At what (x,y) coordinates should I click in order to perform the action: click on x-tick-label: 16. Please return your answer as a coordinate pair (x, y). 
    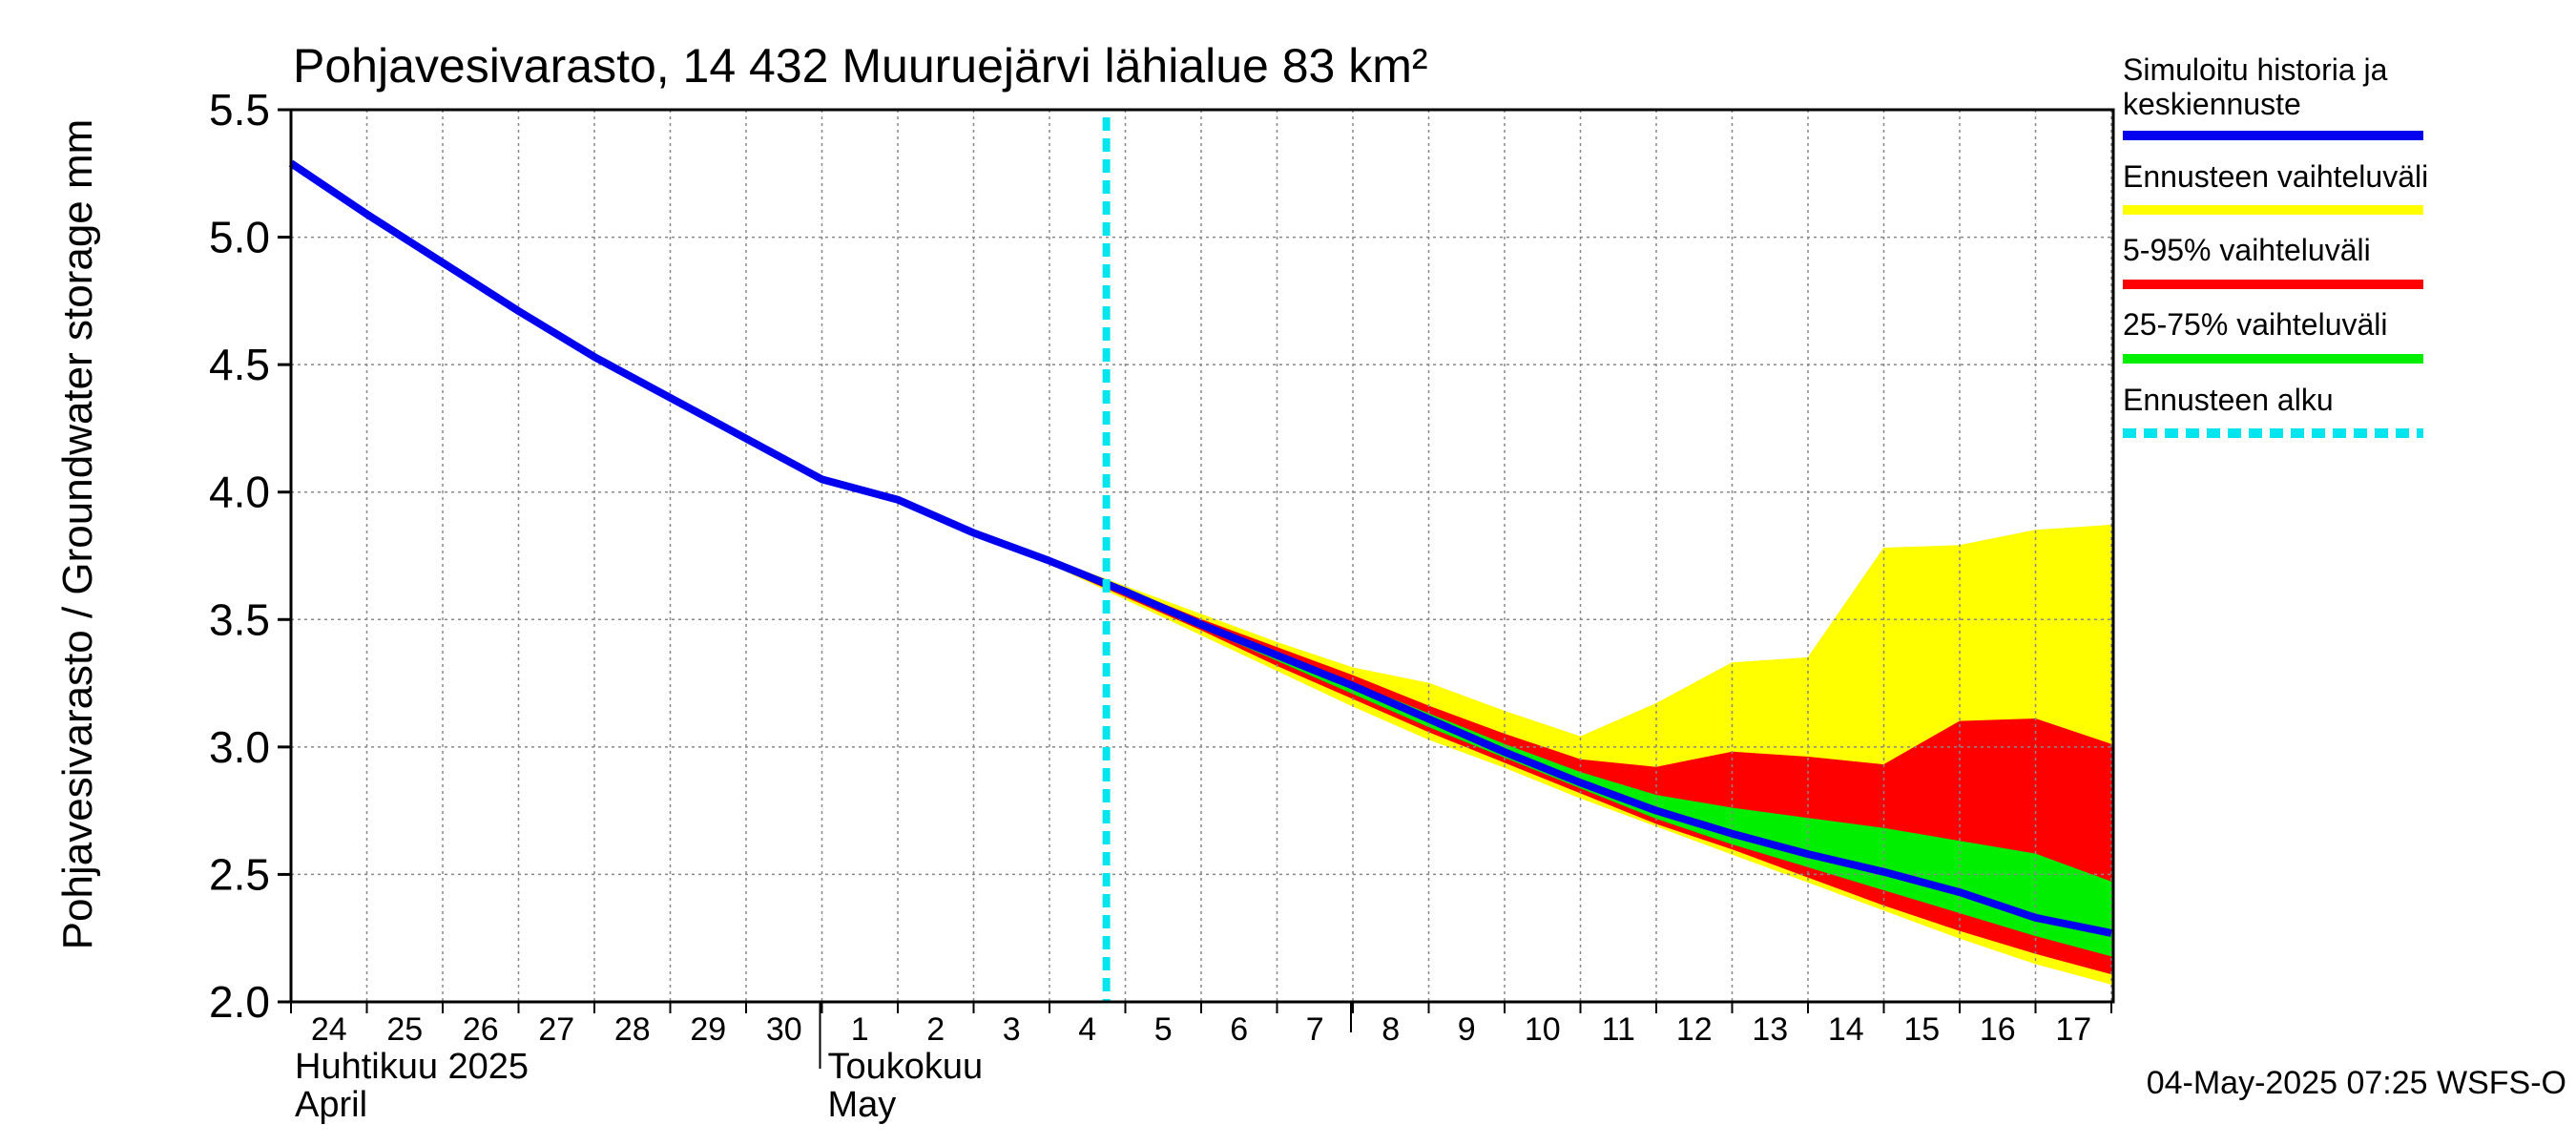
    Looking at the image, I should click on (1998, 1029).